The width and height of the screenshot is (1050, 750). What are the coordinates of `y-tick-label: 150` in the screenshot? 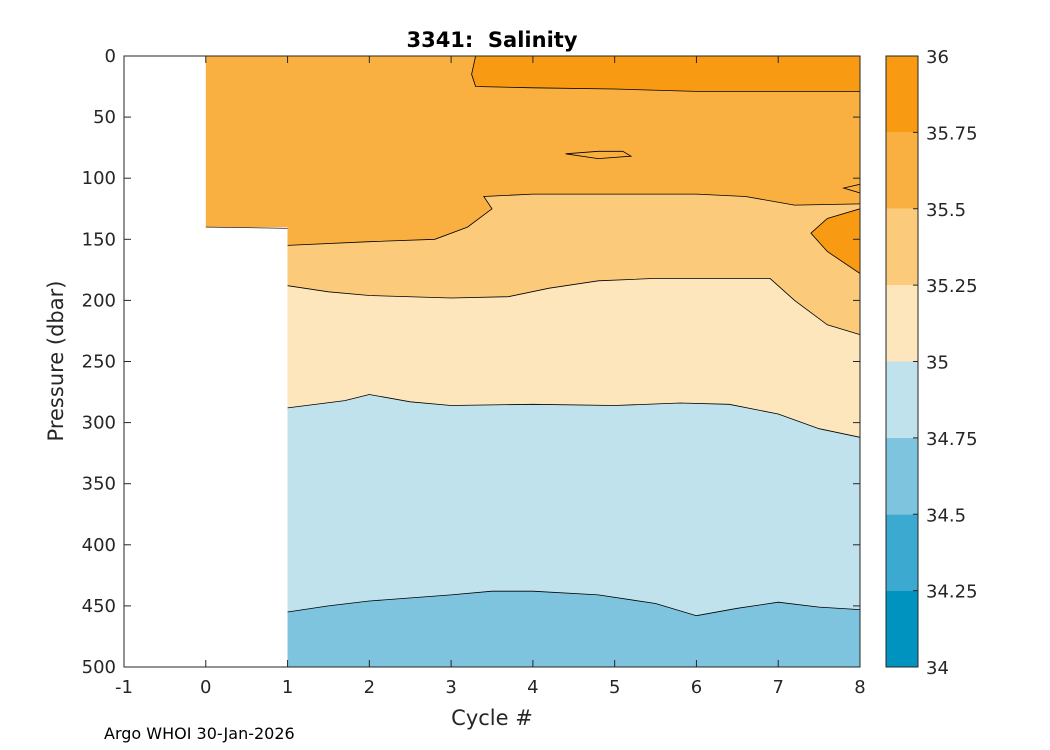 It's located at (99, 239).